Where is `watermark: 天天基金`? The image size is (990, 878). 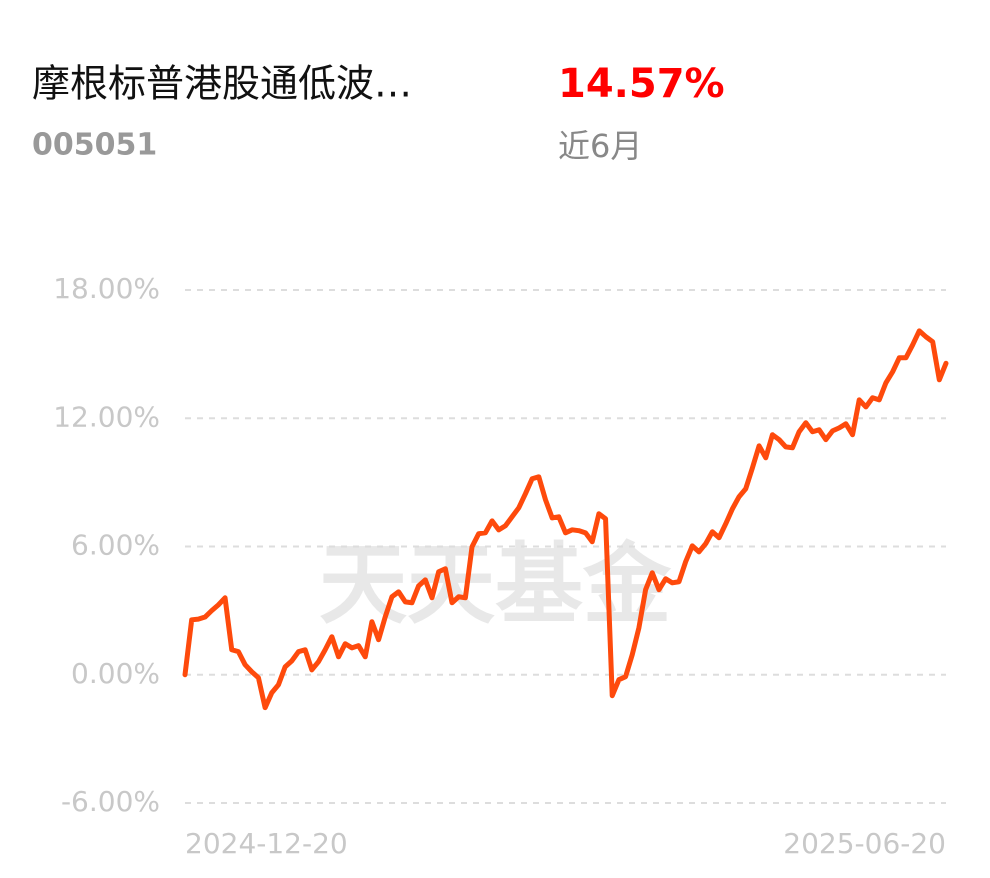 watermark: 天天基金 is located at coordinates (495, 584).